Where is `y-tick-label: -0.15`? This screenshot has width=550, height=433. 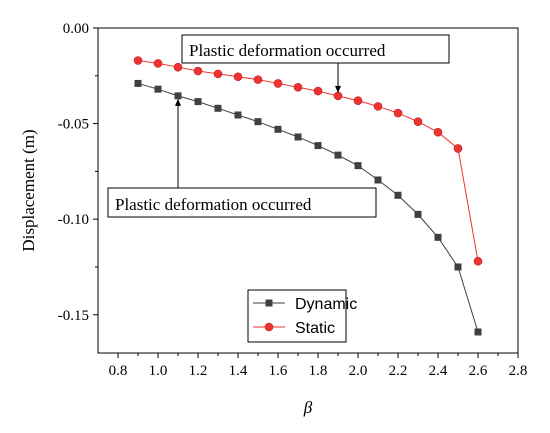
y-tick-label: -0.15 is located at coordinates (73, 316).